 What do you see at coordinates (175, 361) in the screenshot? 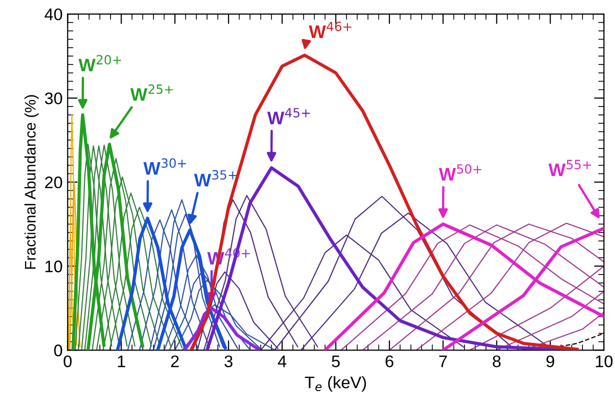
I see `x-tick-label: 2` at bounding box center [175, 361].